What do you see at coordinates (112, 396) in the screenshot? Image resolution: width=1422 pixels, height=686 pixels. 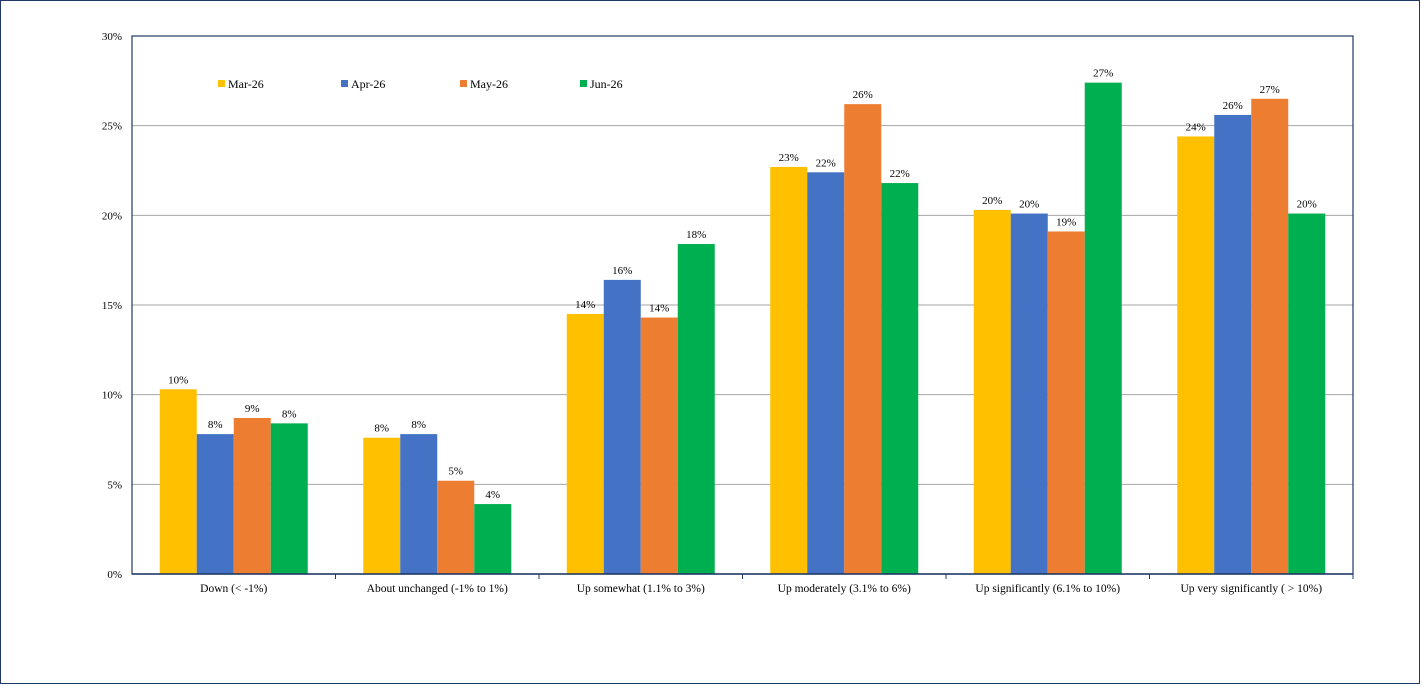 I see `y-tick-label: 10%` at bounding box center [112, 396].